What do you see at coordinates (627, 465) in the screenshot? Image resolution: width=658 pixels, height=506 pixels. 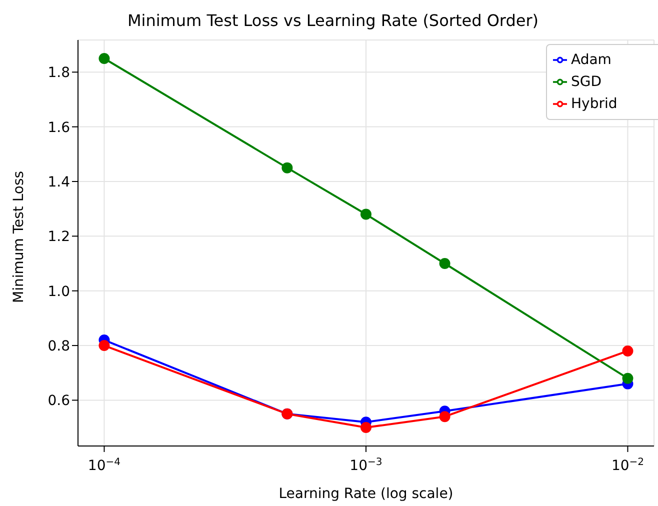 I see `x-tick-label: 10$^{−2}$` at bounding box center [627, 465].